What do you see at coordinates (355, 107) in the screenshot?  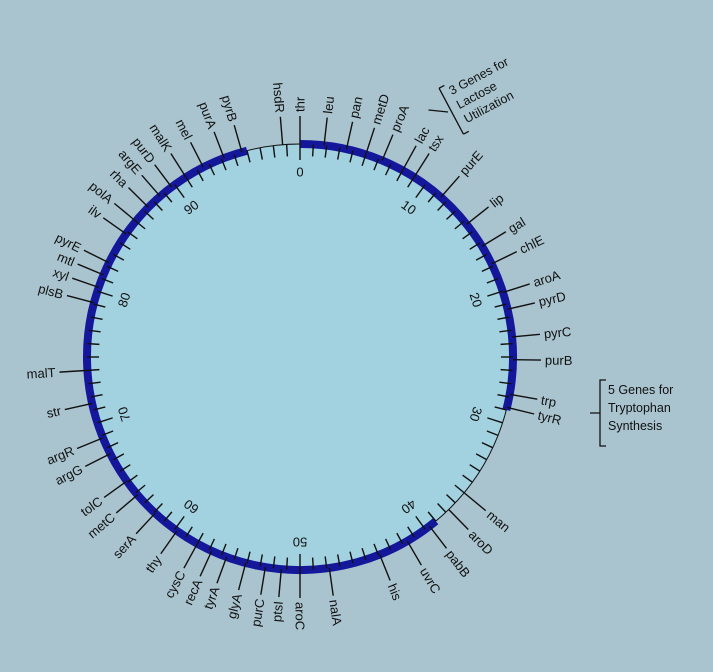 I see `gene-label: pan` at bounding box center [355, 107].